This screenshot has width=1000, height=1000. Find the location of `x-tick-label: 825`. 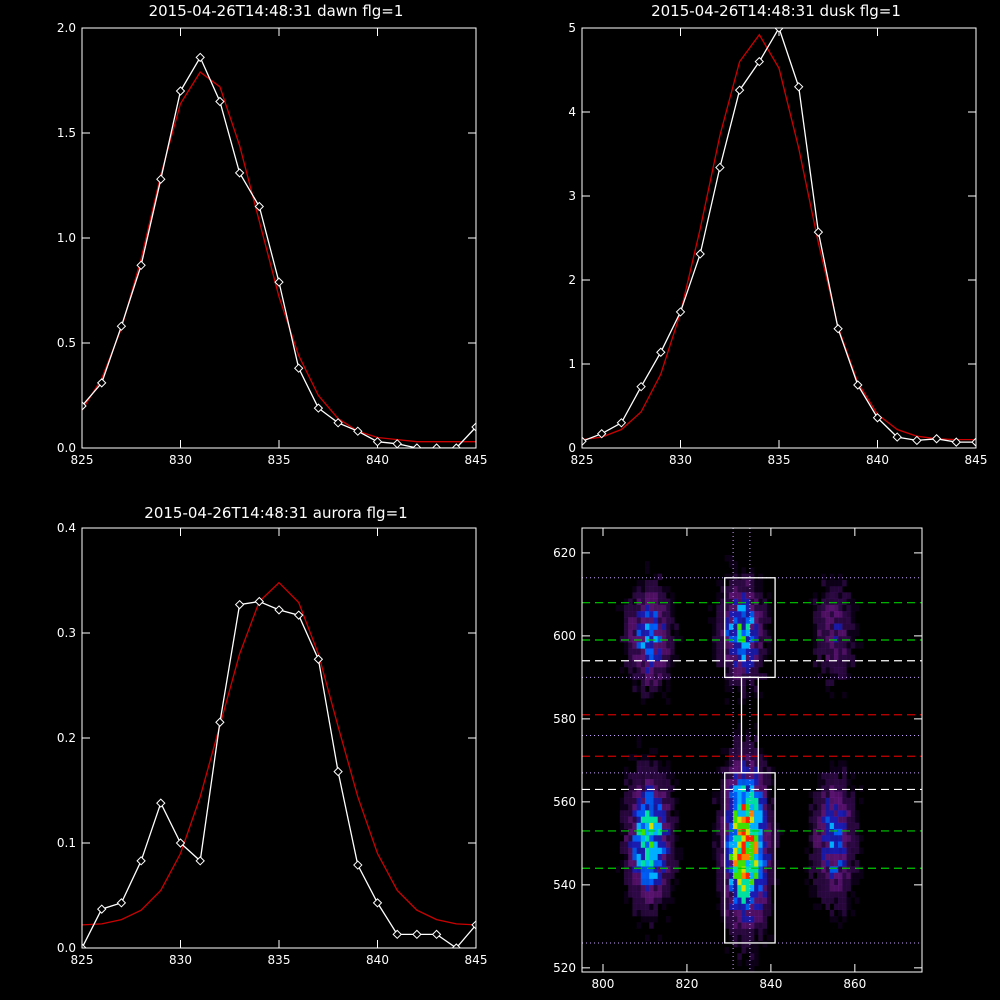

x-tick-label: 825 is located at coordinates (582, 460).